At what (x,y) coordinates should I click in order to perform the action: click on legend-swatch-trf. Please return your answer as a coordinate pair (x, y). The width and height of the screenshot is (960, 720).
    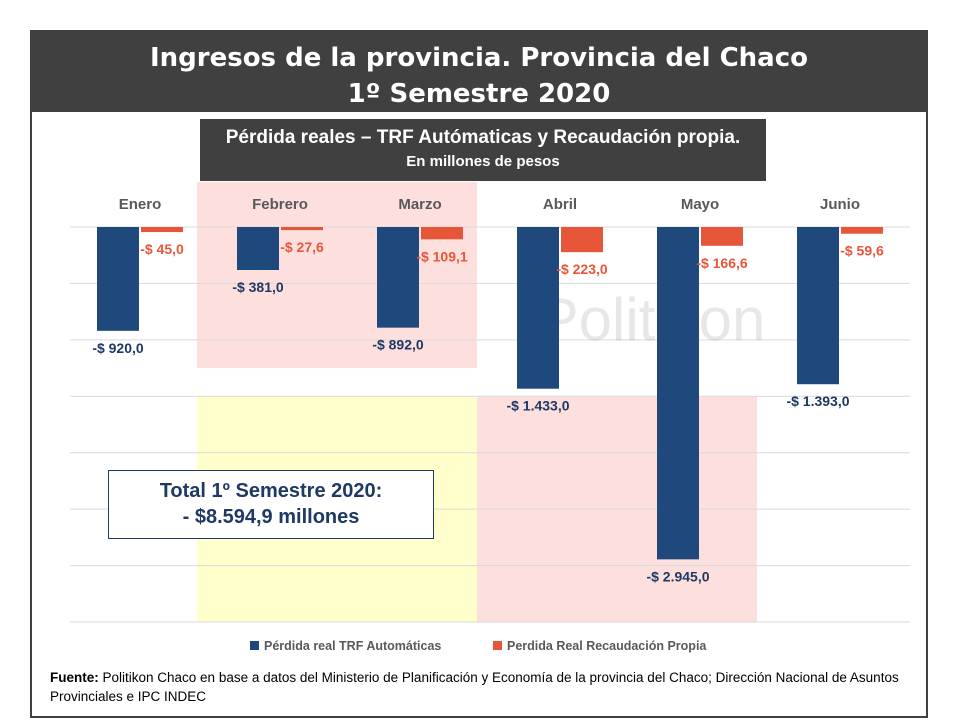
    Looking at the image, I should click on (254, 645).